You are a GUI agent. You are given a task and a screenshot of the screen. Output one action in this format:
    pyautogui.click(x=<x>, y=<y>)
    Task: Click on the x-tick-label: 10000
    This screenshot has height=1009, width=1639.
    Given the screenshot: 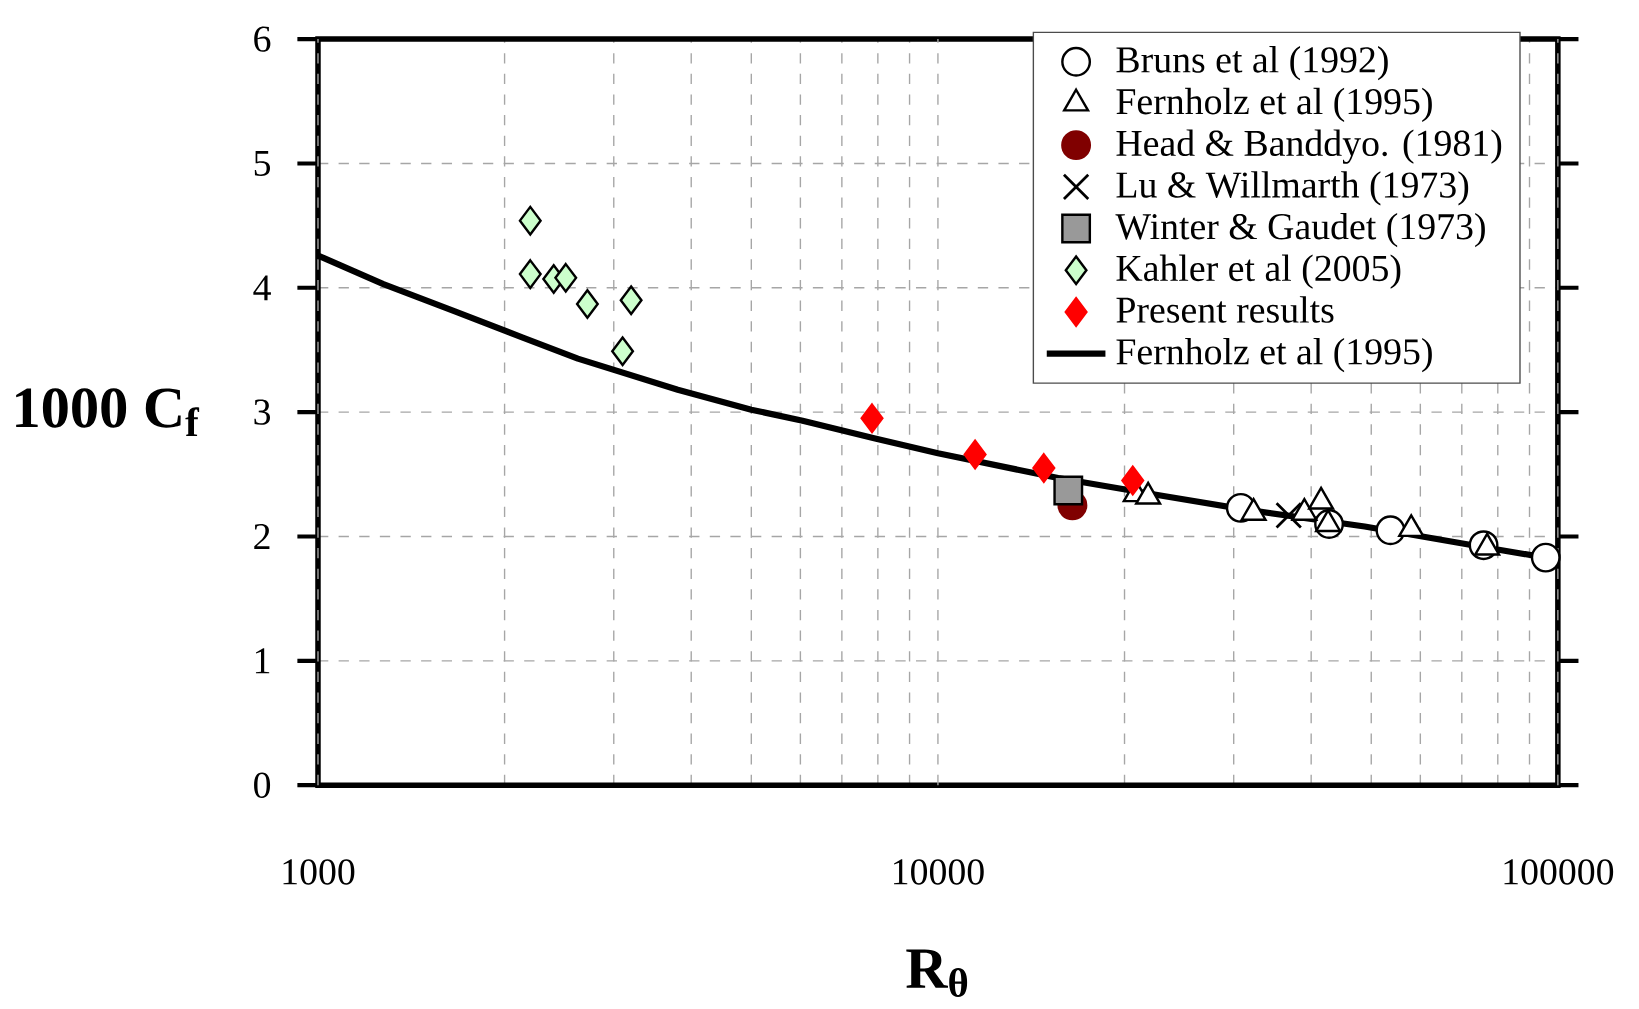 What is the action you would take?
    pyautogui.click(x=939, y=872)
    